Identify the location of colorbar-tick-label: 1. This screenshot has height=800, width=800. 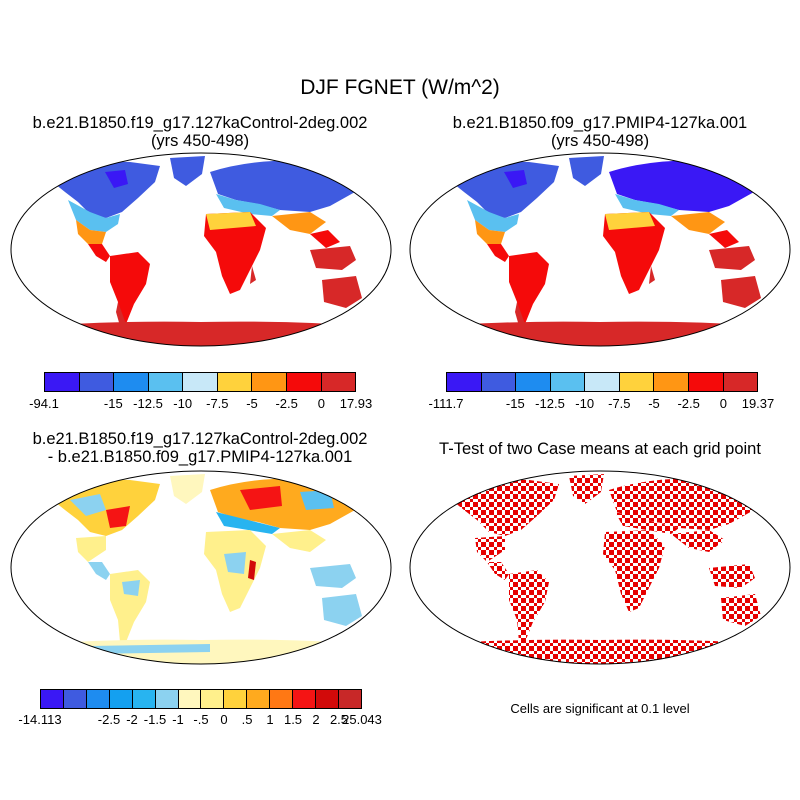
(270, 719).